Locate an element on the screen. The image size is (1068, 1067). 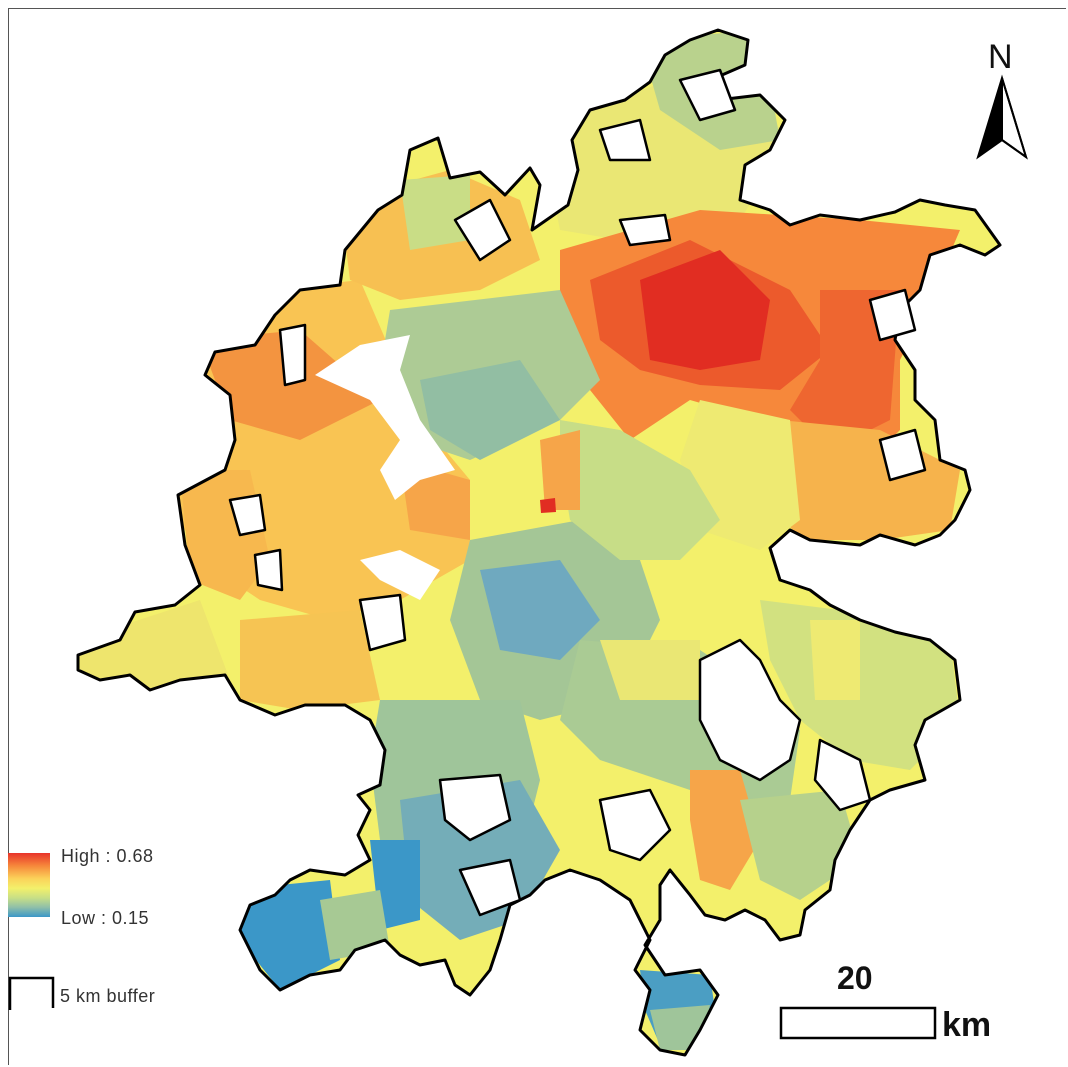
fill-southeast-green is located at coordinates (800, 845).